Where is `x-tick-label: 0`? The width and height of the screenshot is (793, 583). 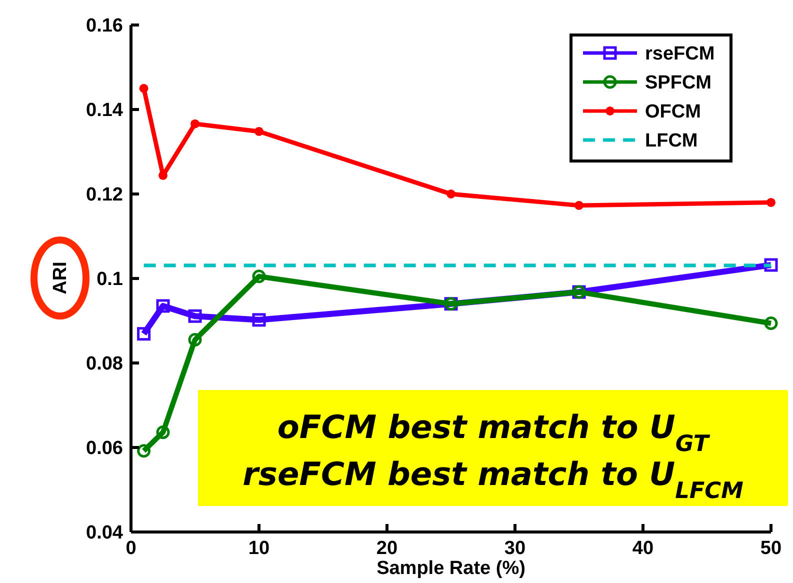
x-tick-label: 0 is located at coordinates (131, 548).